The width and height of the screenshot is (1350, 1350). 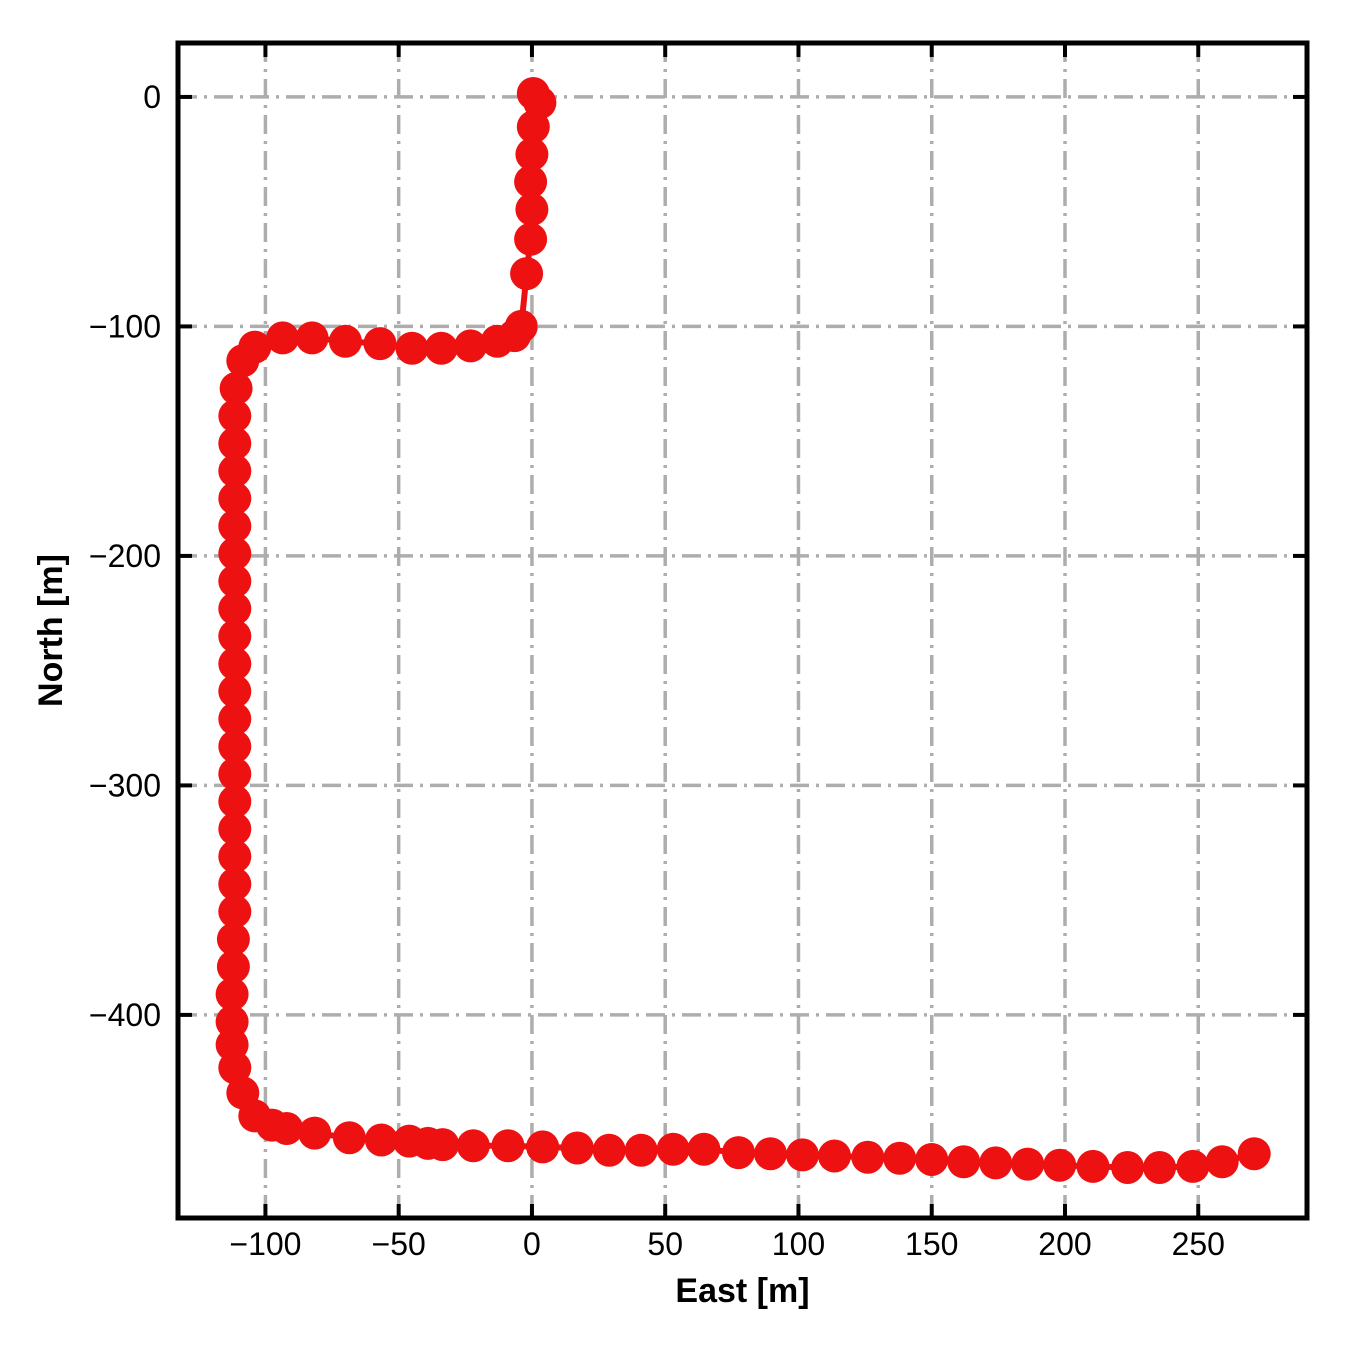 What do you see at coordinates (1198, 1244) in the screenshot?
I see `x-tick-label: 250` at bounding box center [1198, 1244].